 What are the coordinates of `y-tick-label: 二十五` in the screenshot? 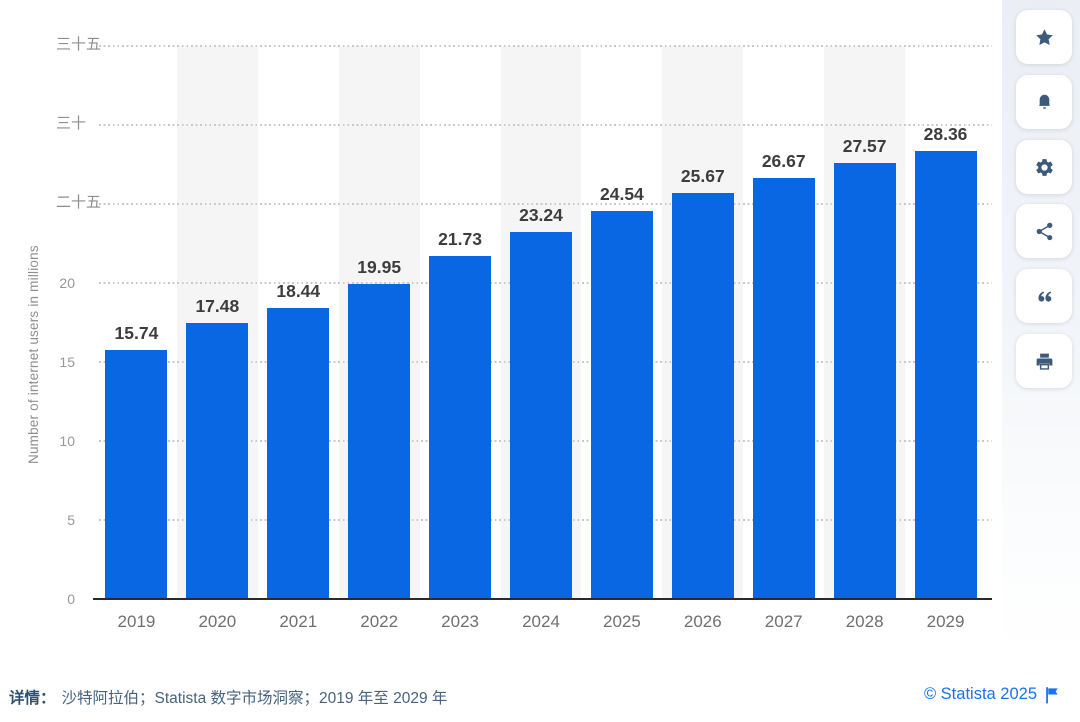 It's located at (79, 202).